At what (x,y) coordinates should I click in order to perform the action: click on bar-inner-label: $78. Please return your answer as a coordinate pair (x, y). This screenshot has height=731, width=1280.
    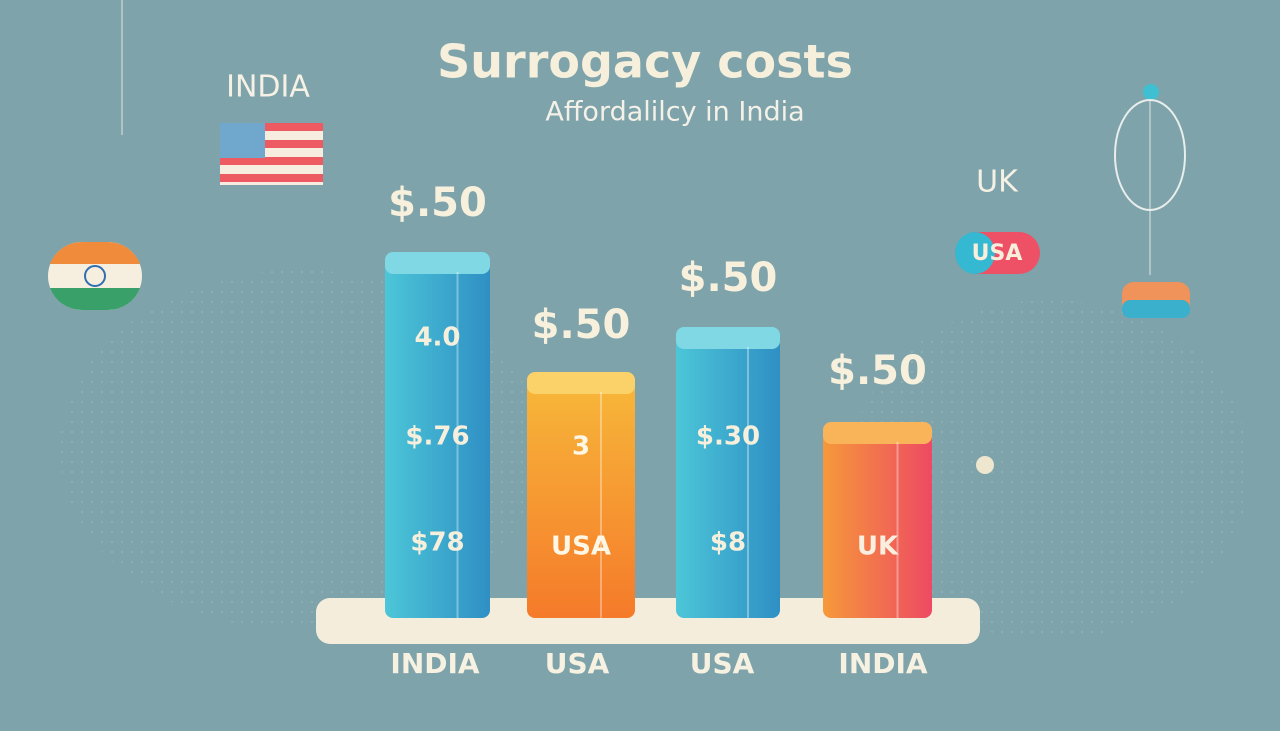
    Looking at the image, I should click on (437, 543).